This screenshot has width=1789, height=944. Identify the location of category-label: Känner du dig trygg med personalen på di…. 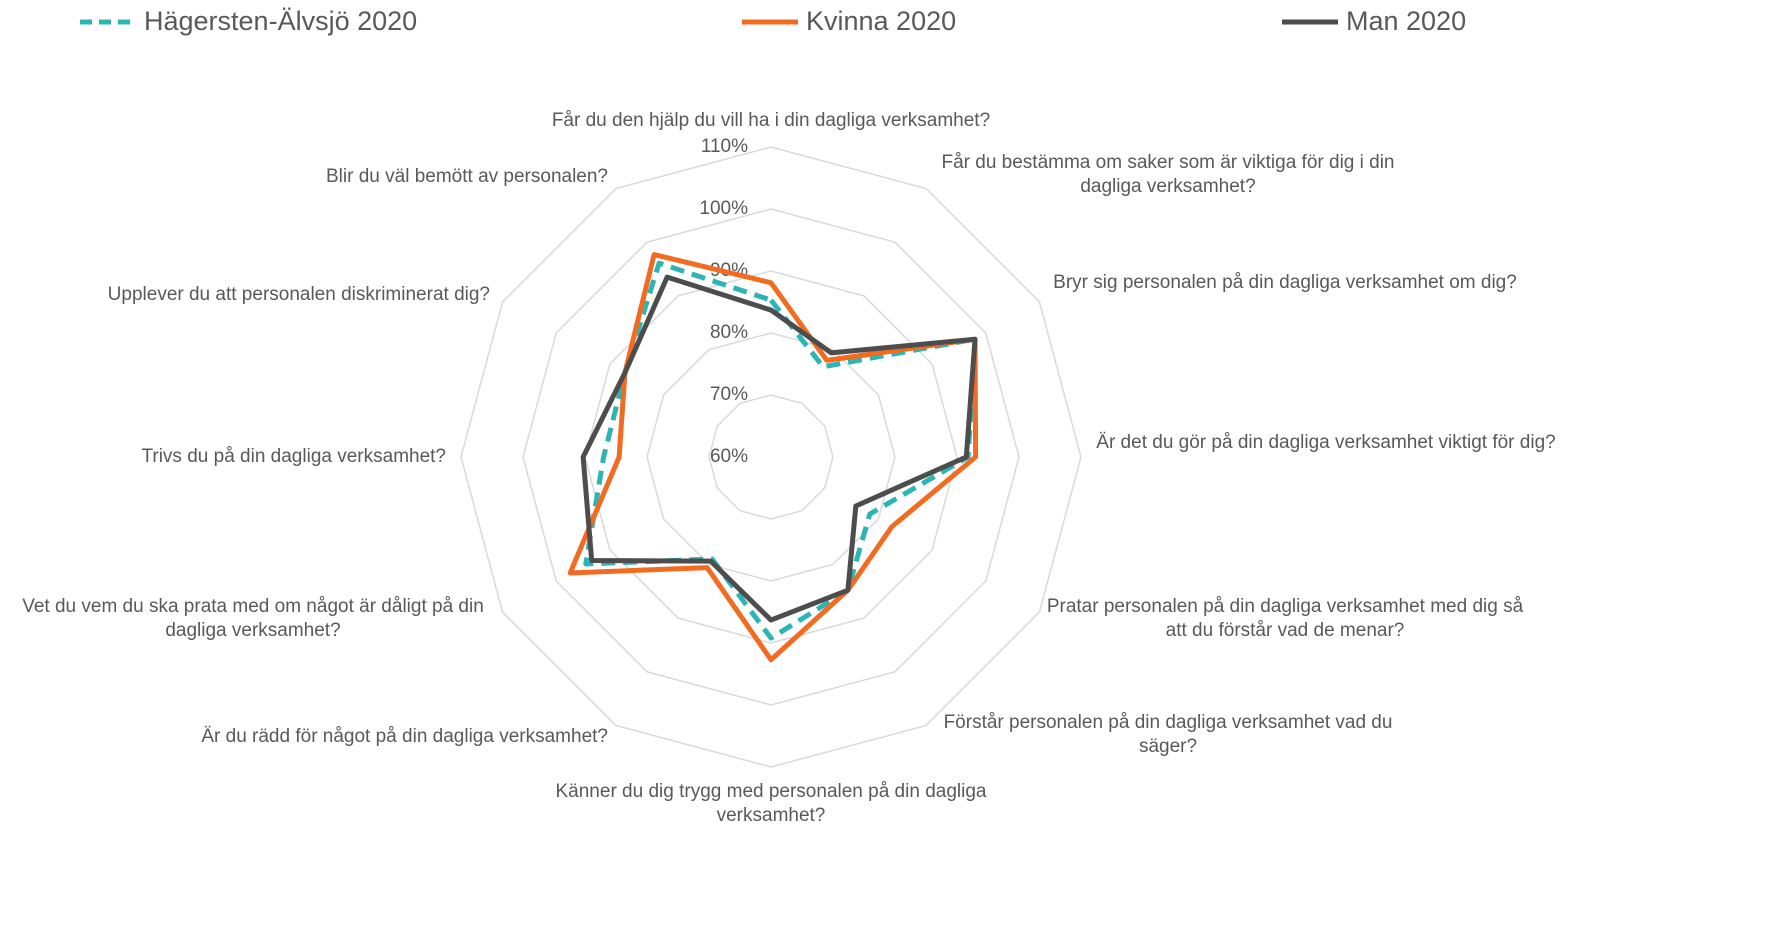
(771, 803).